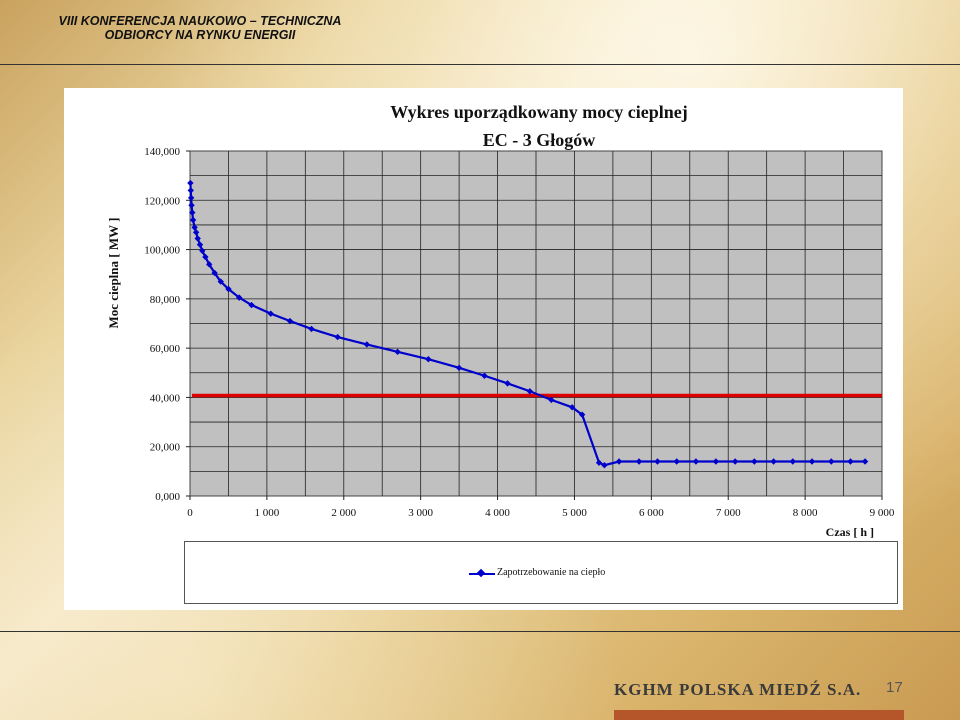  Describe the element at coordinates (738, 689) in the screenshot. I see `company-logo-text: KGHM POLSKA MIEDŹ S.A.` at that location.